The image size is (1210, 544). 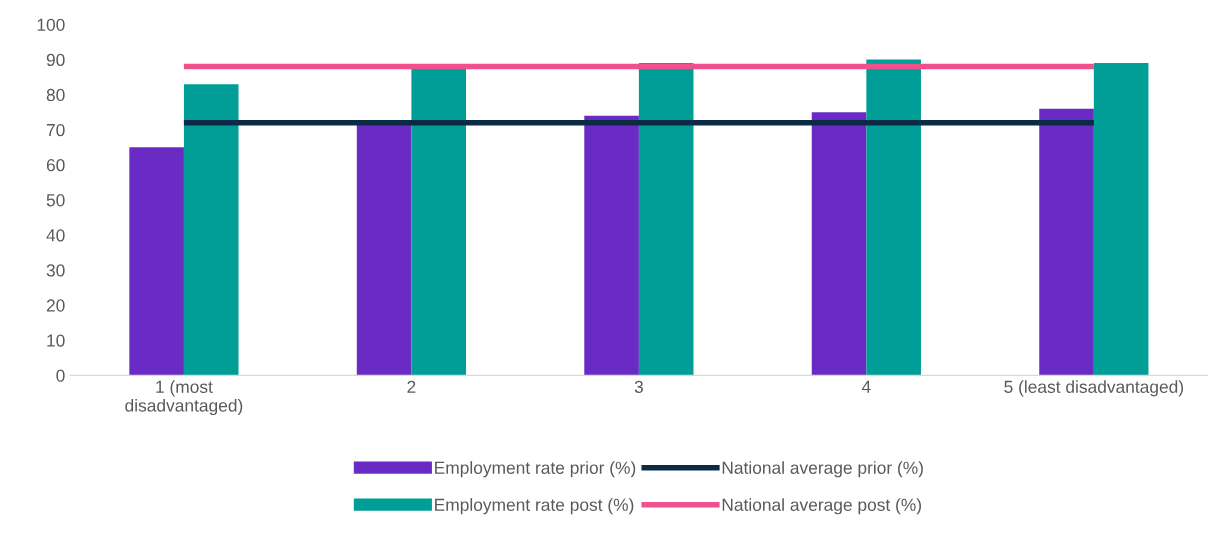 I want to click on x-tick-label: 4, so click(x=866, y=386).